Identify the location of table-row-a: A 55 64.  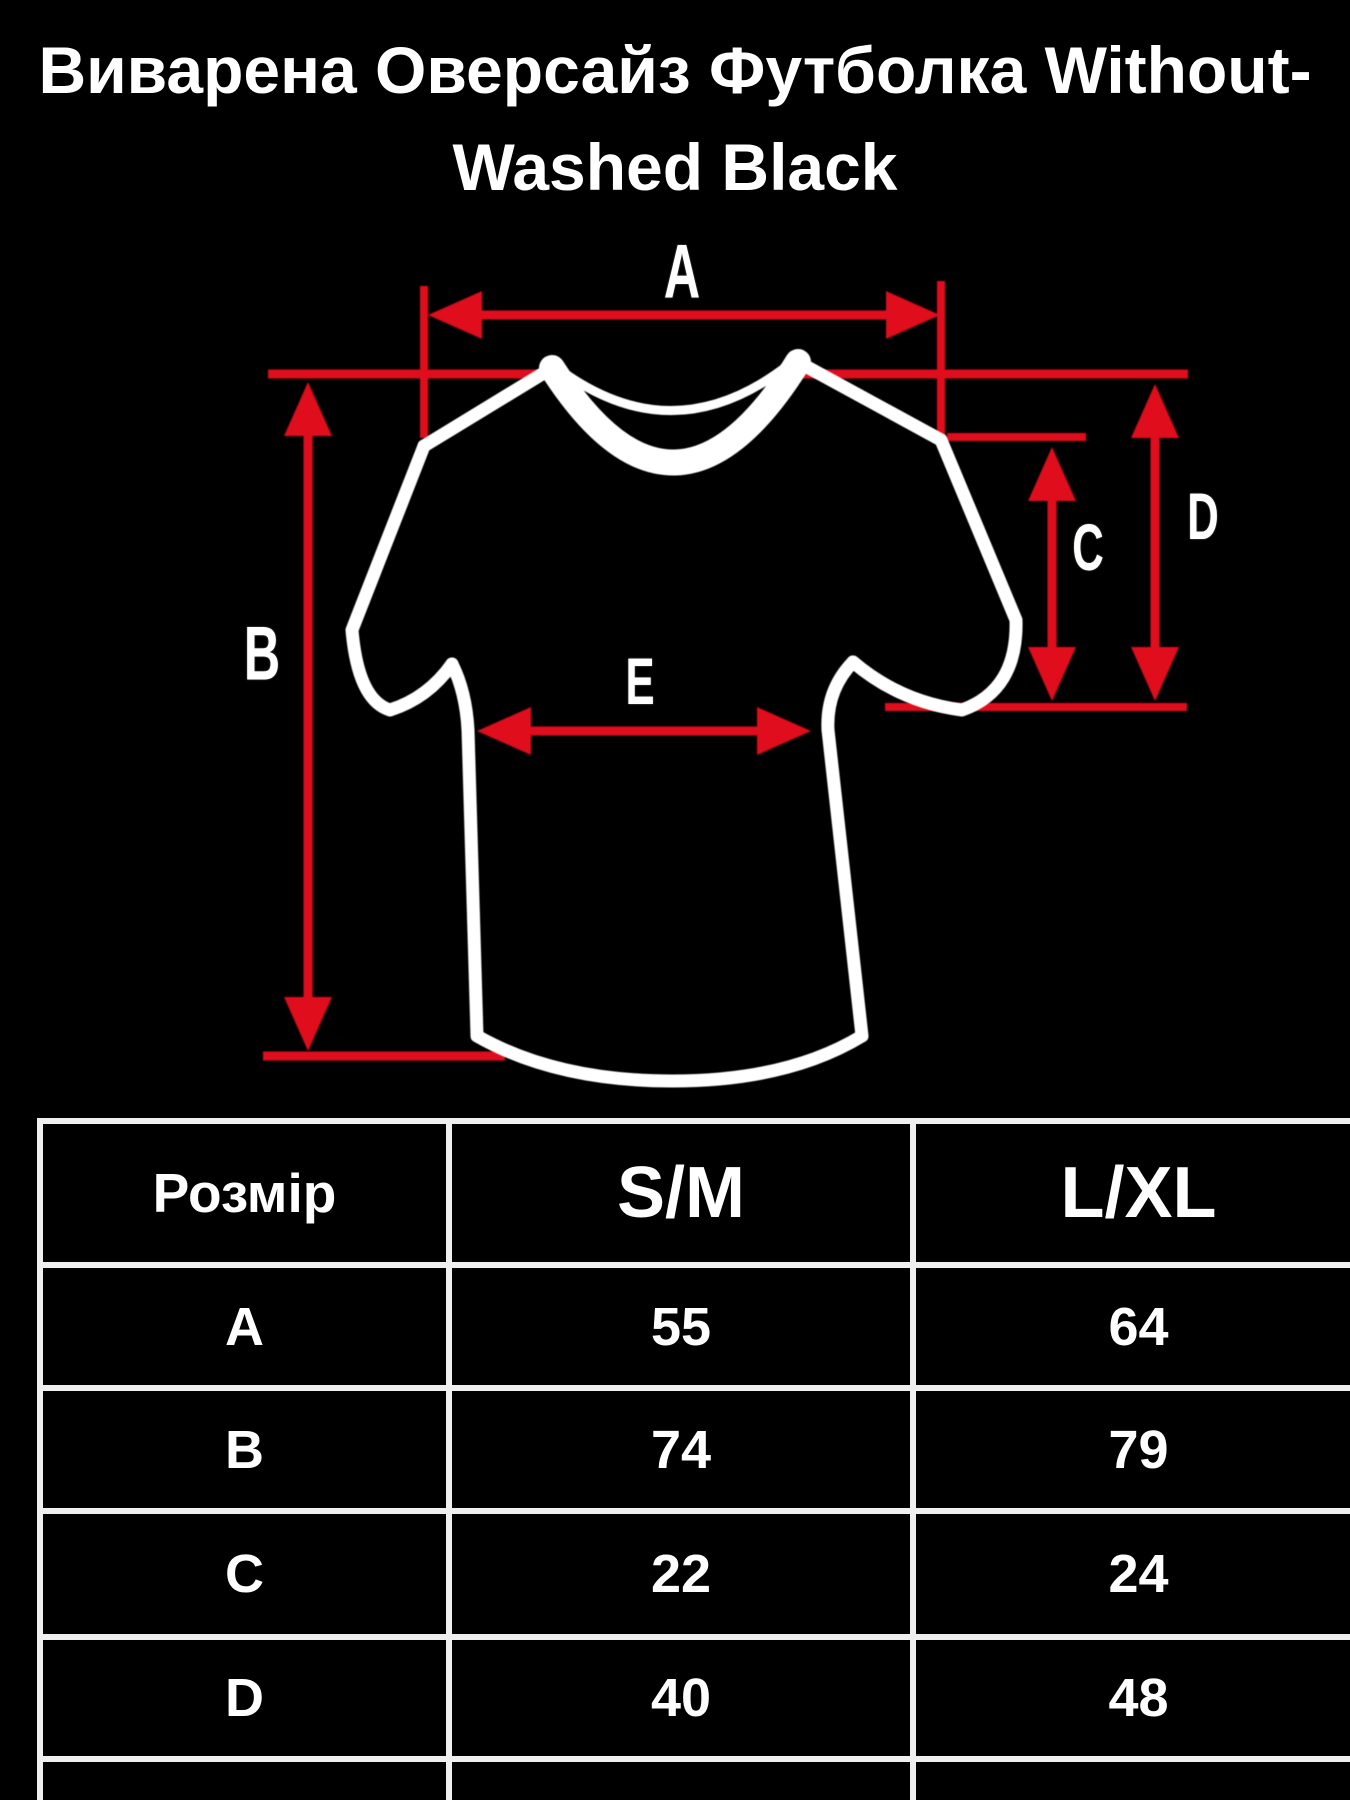
(693, 1326).